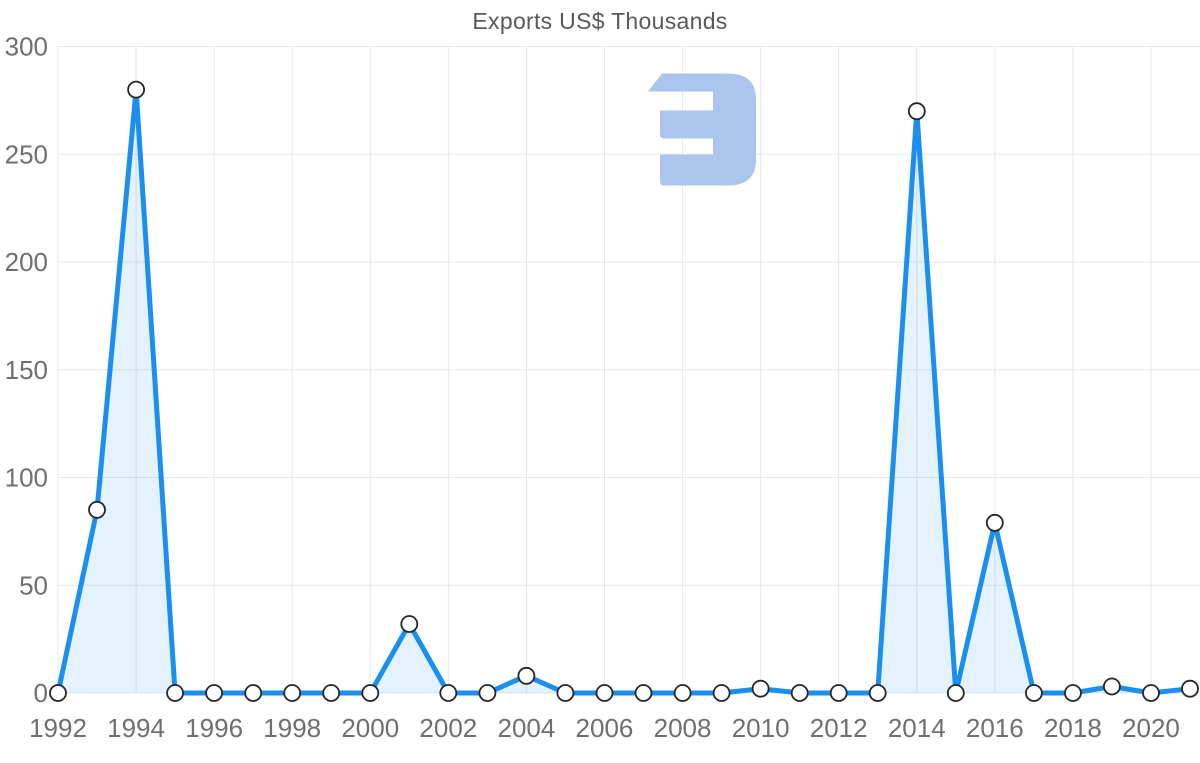 The height and width of the screenshot is (763, 1200). I want to click on x-tick-label: 2004, so click(526, 728).